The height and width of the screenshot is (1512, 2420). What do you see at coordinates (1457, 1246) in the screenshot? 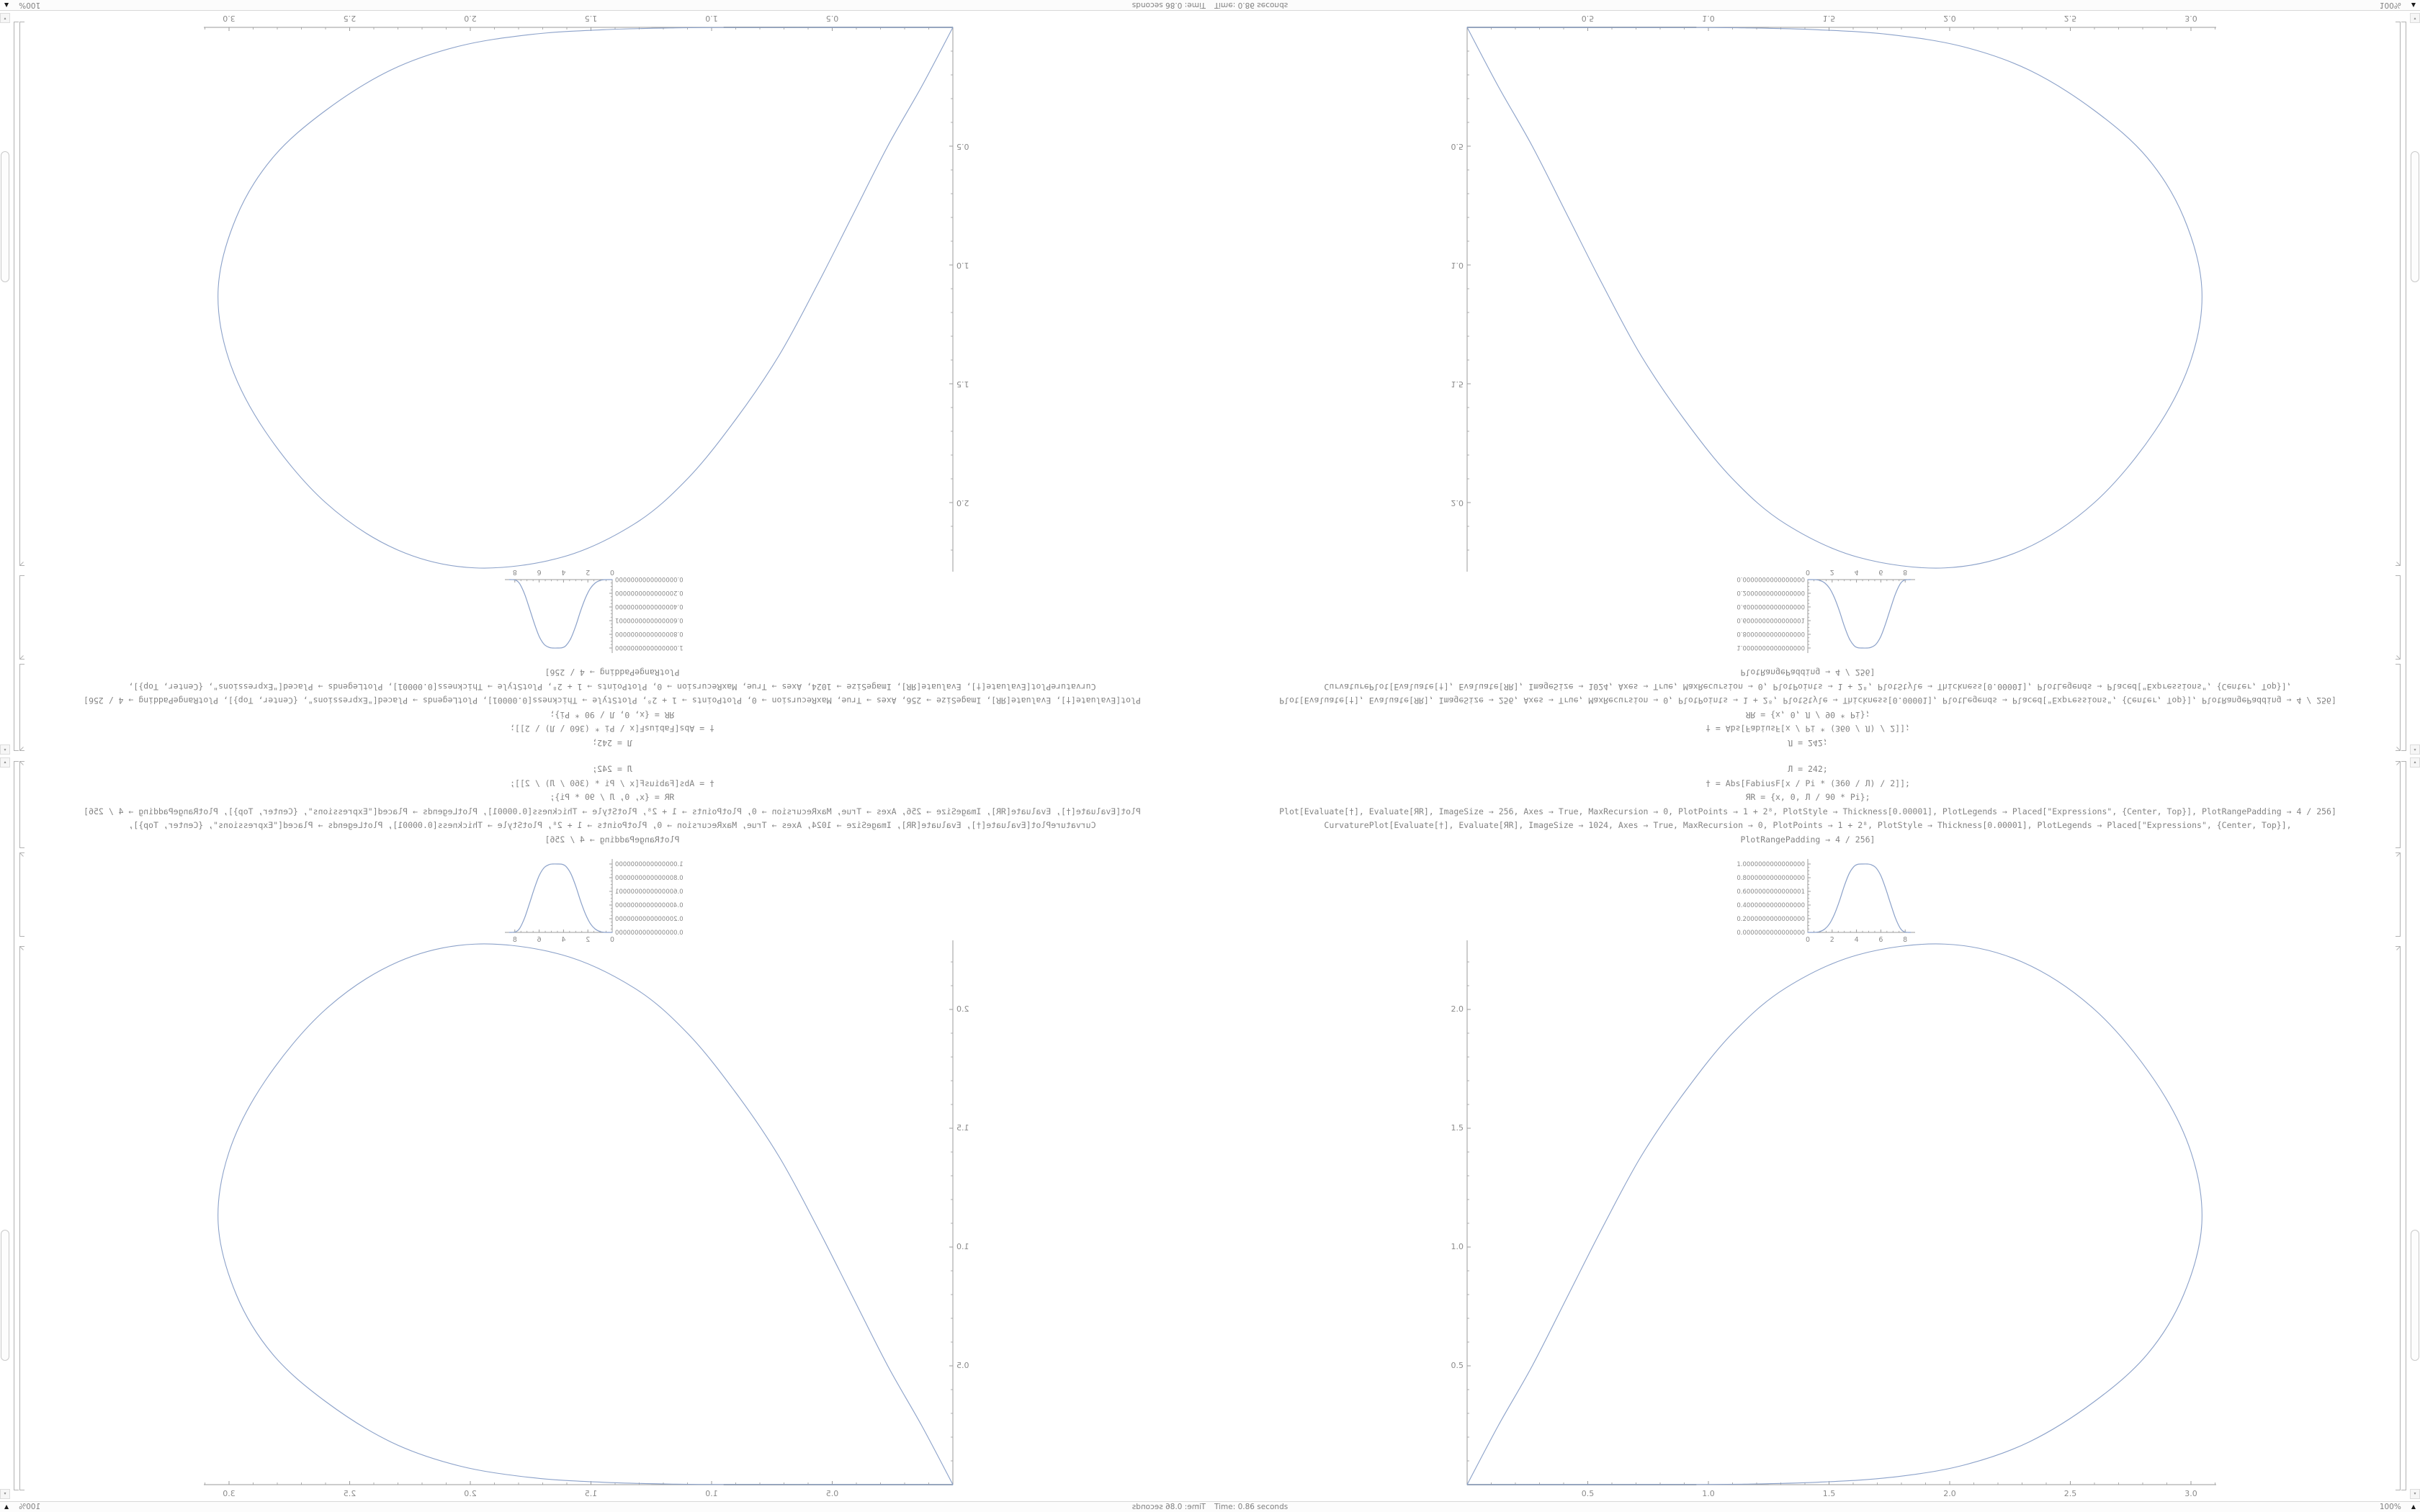
I see `y-tick-label: 1.0` at bounding box center [1457, 1246].